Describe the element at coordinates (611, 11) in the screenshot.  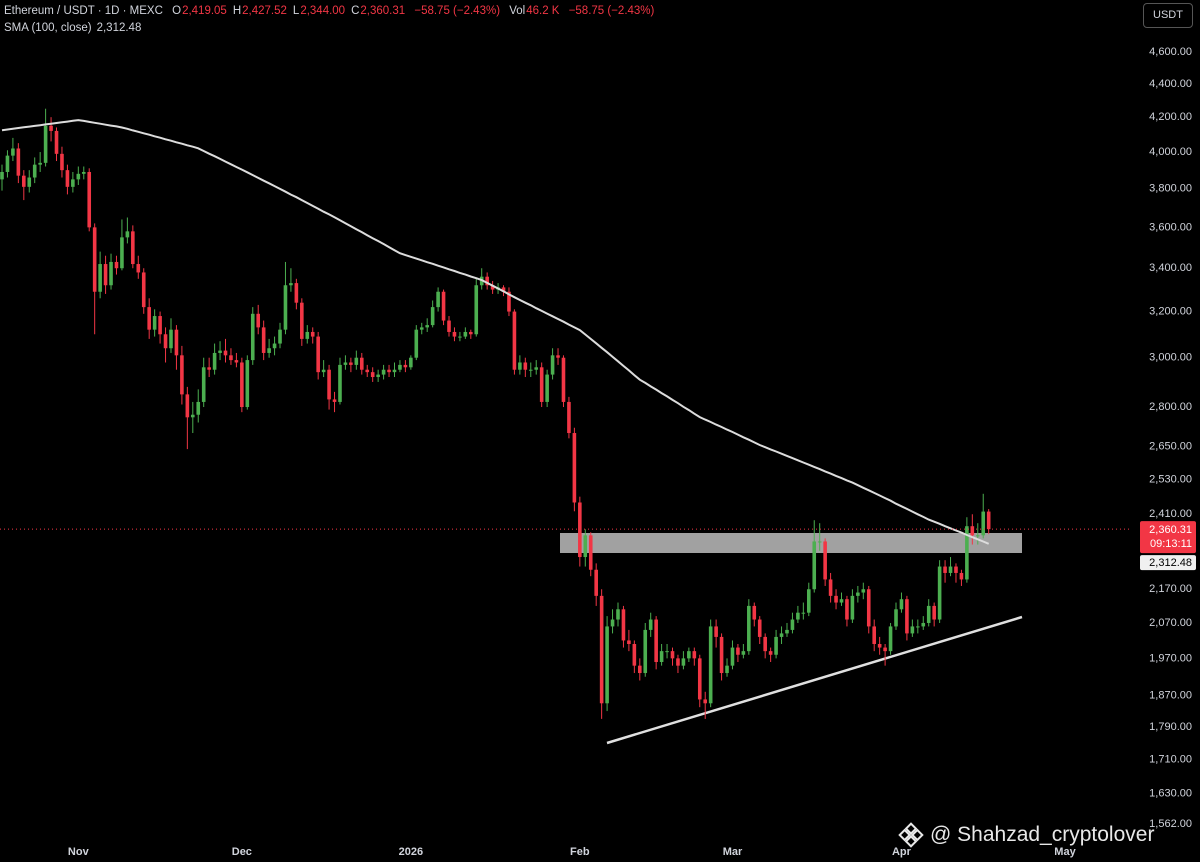
I see `volume-change: −58.75 (−2.43%)` at that location.